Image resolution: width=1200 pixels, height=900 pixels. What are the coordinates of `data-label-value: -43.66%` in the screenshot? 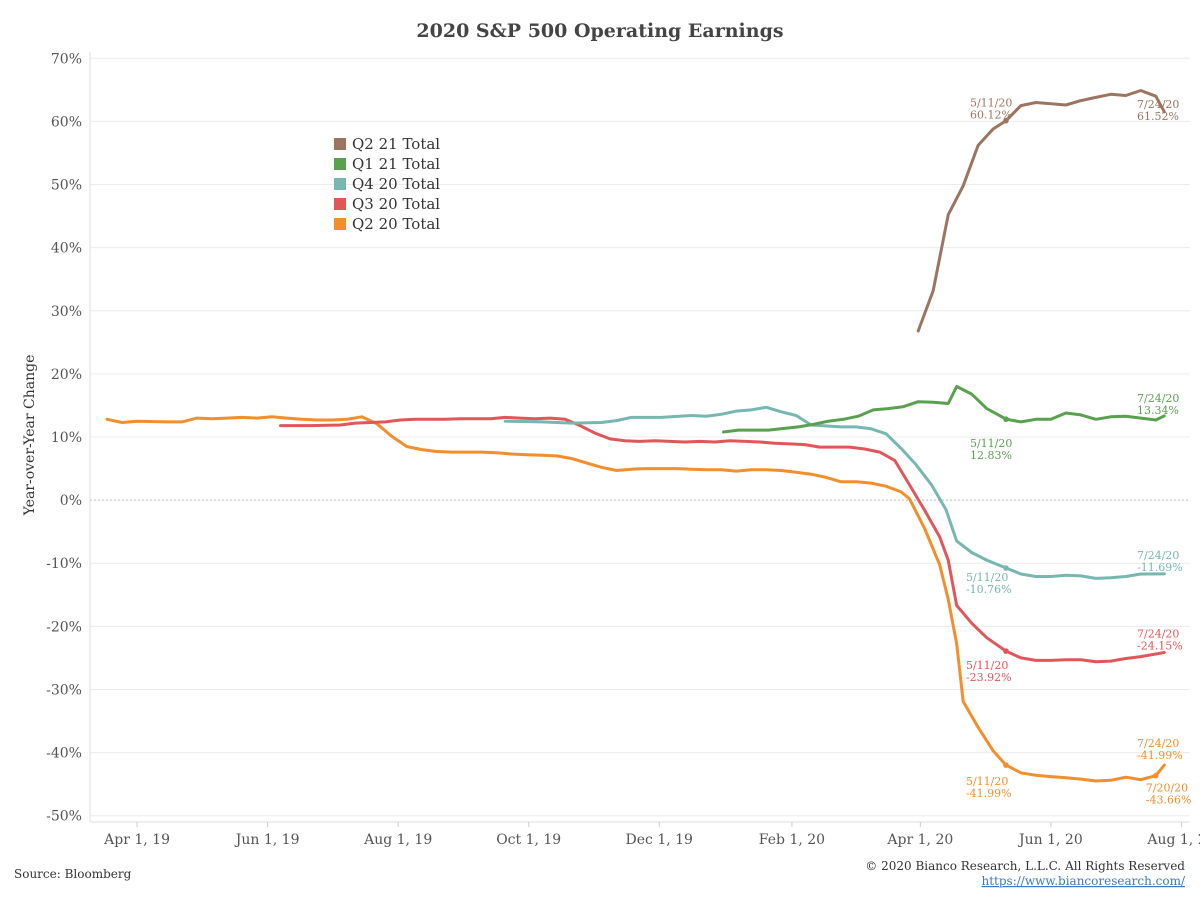 It's located at (1169, 800).